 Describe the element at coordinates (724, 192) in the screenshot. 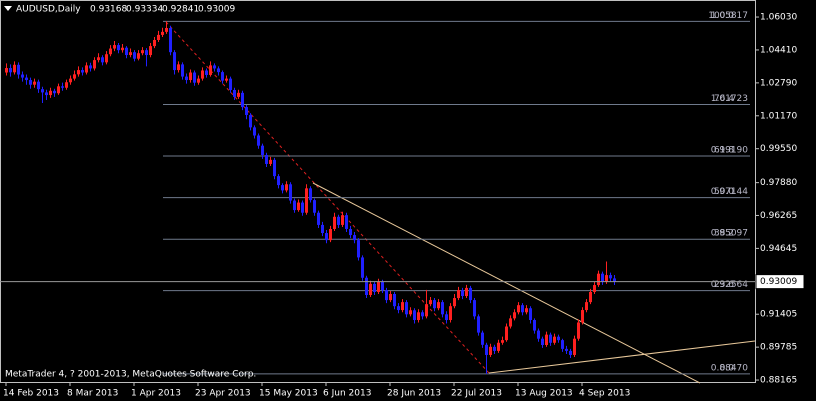

I see `fibonacci-ratio: 50.0` at that location.